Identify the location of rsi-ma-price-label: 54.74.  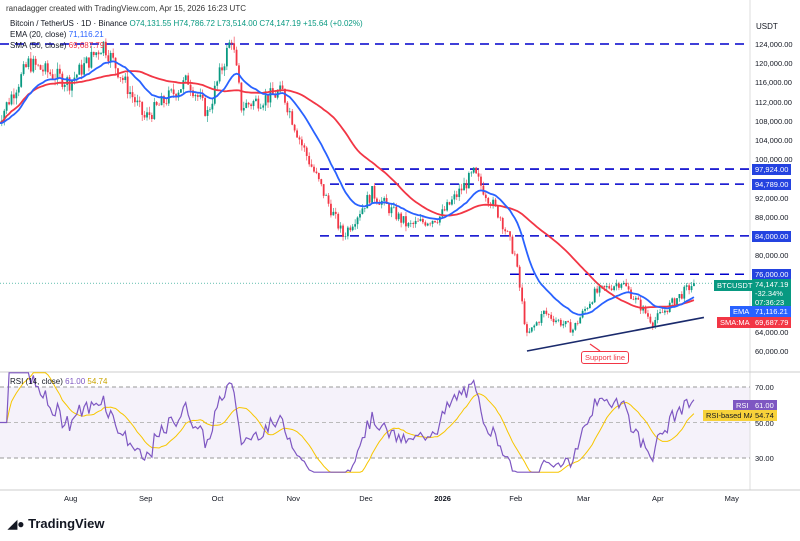
(764, 415).